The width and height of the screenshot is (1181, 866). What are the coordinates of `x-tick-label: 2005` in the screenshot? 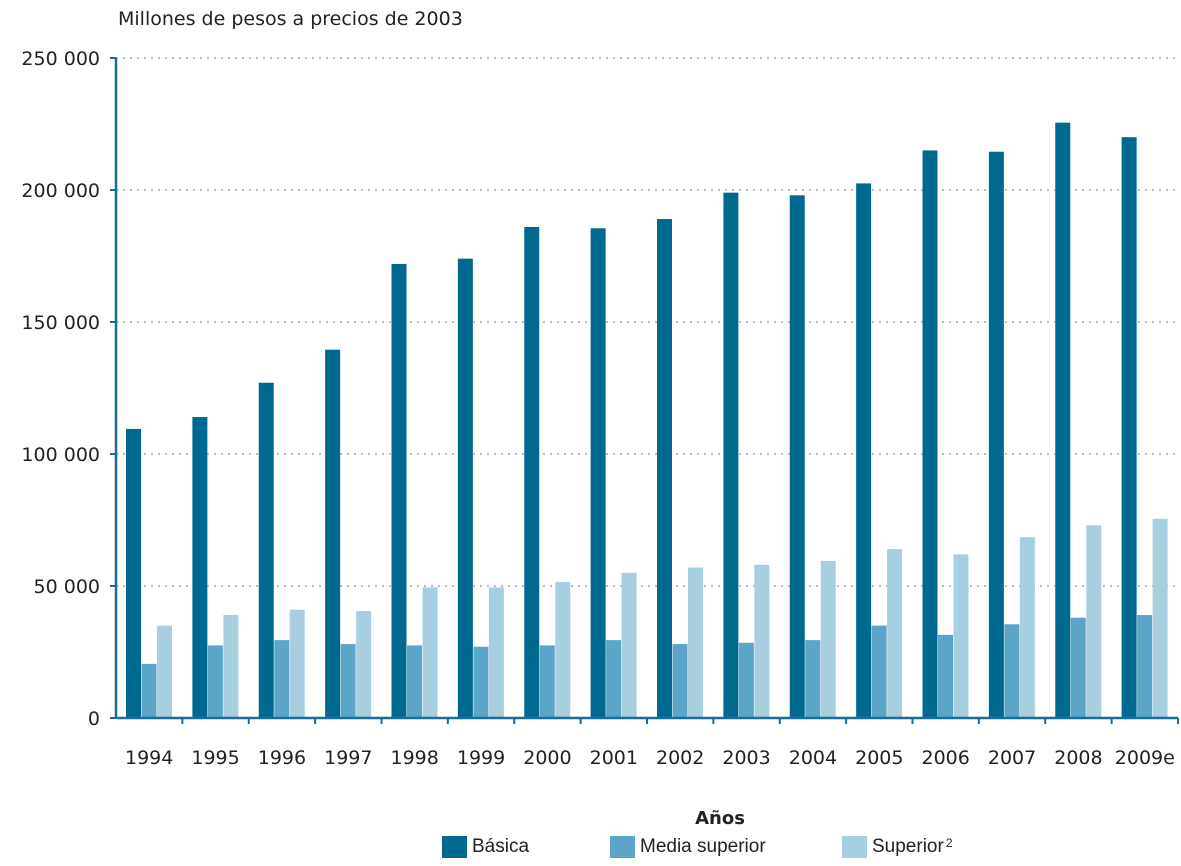 It's located at (879, 758).